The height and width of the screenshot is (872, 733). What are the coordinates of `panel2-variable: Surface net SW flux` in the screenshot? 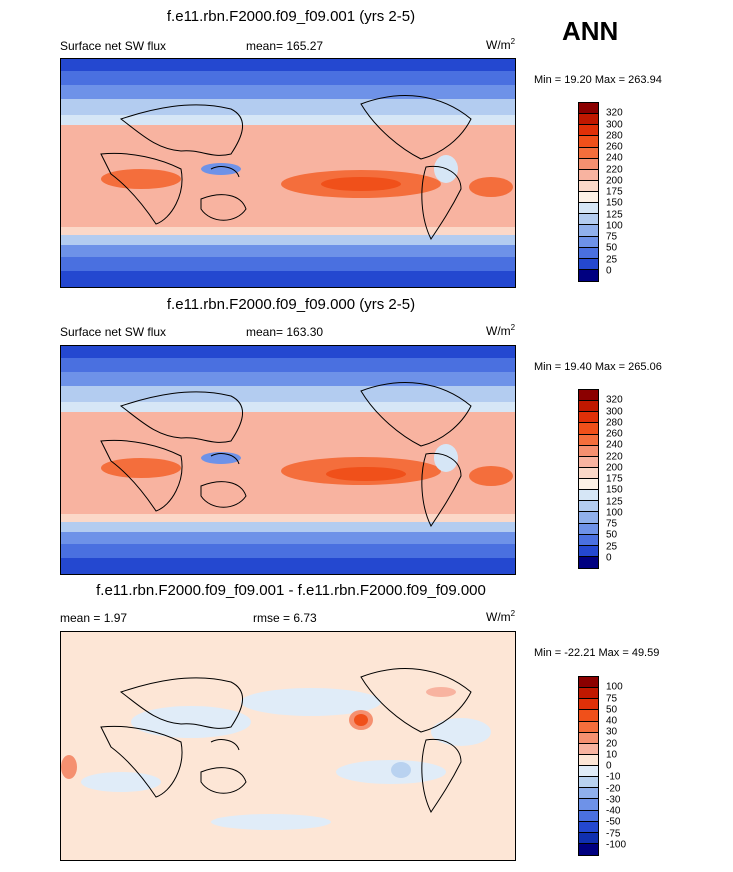 It's located at (113, 332).